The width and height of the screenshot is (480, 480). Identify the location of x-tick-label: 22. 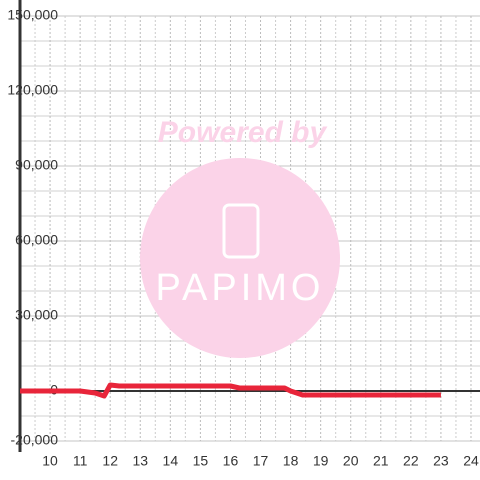
(411, 461).